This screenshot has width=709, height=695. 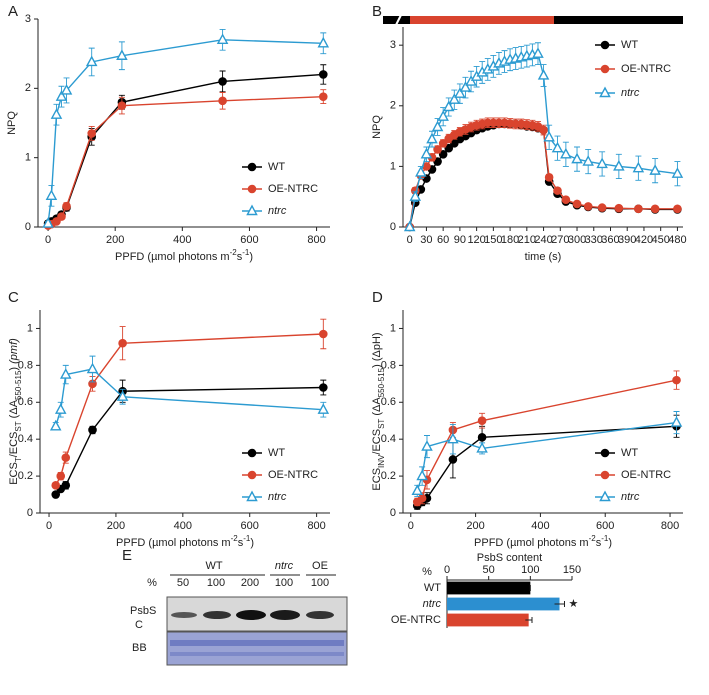 I want to click on x-axis-label: %, so click(x=427, y=572).